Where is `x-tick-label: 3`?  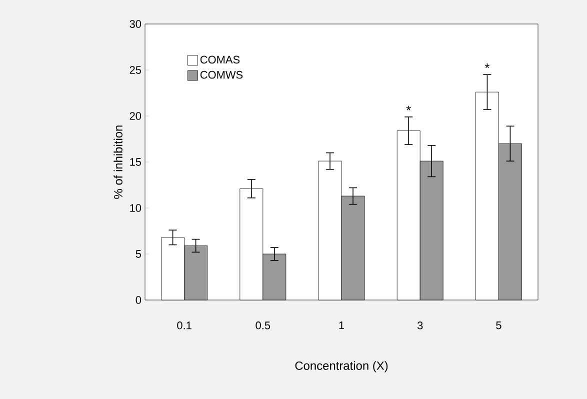 x-tick-label: 3 is located at coordinates (420, 326).